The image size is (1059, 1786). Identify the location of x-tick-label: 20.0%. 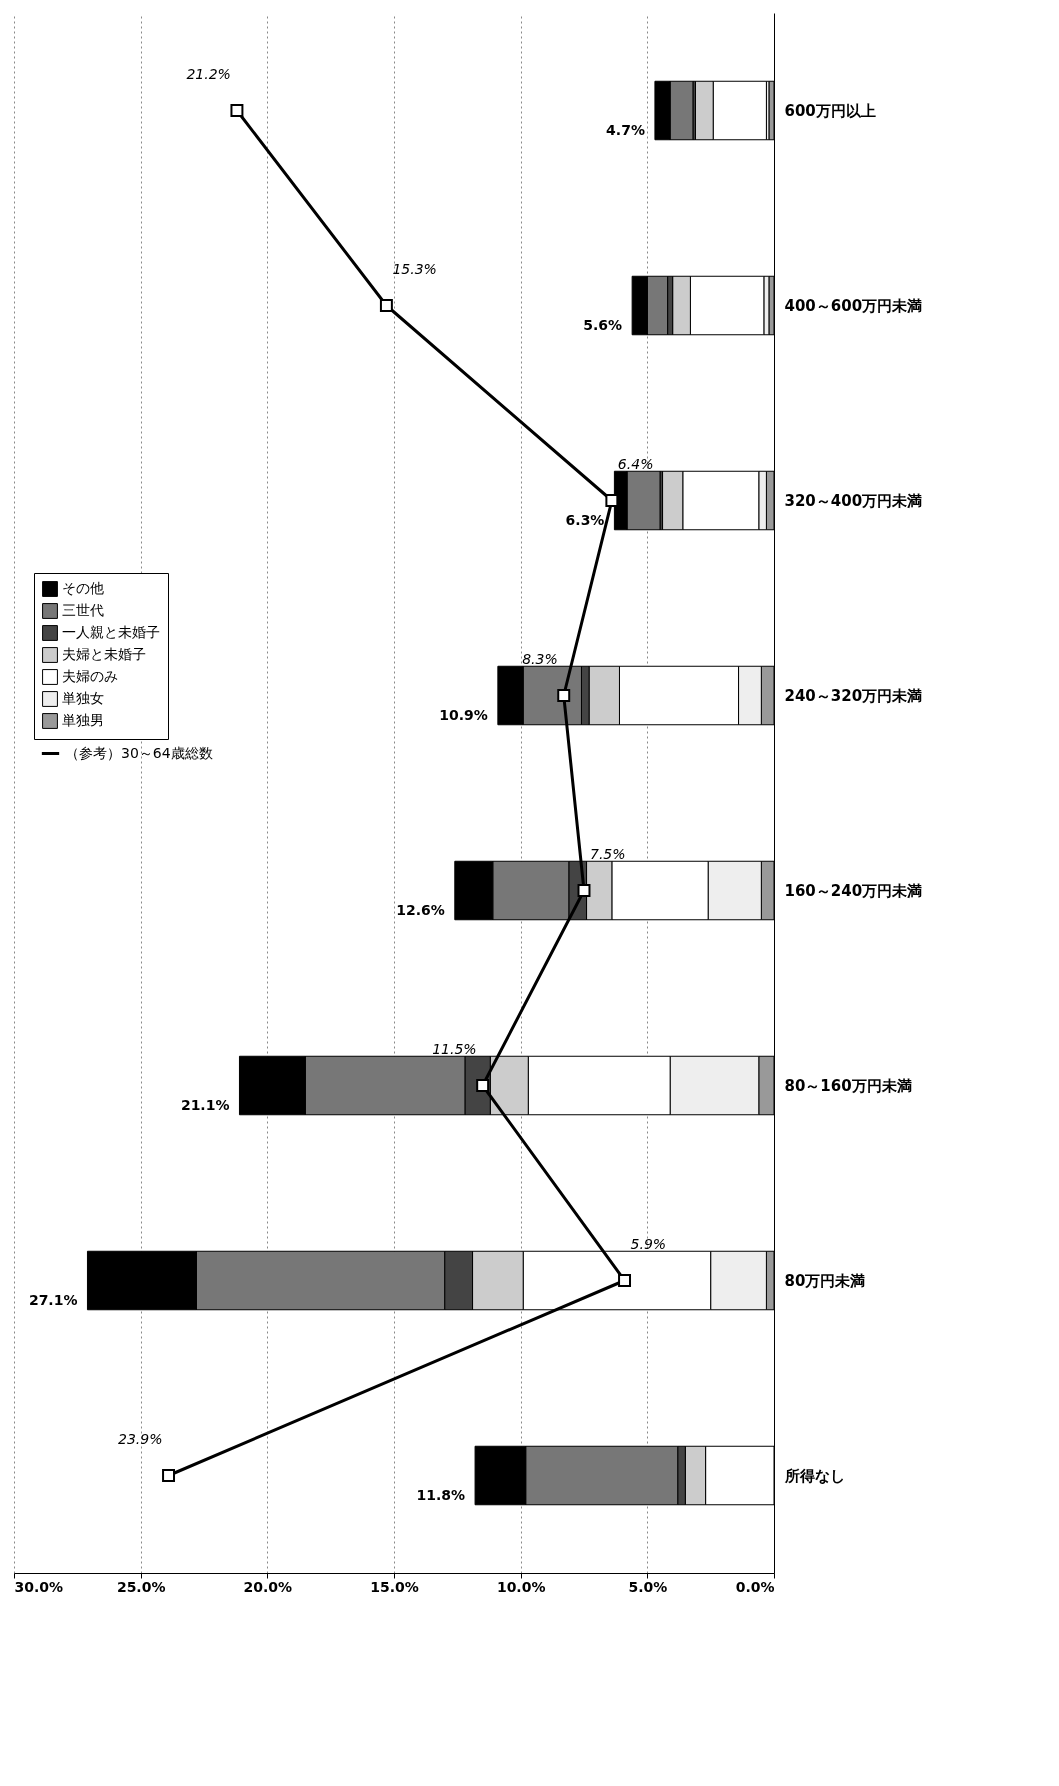
(268, 1586).